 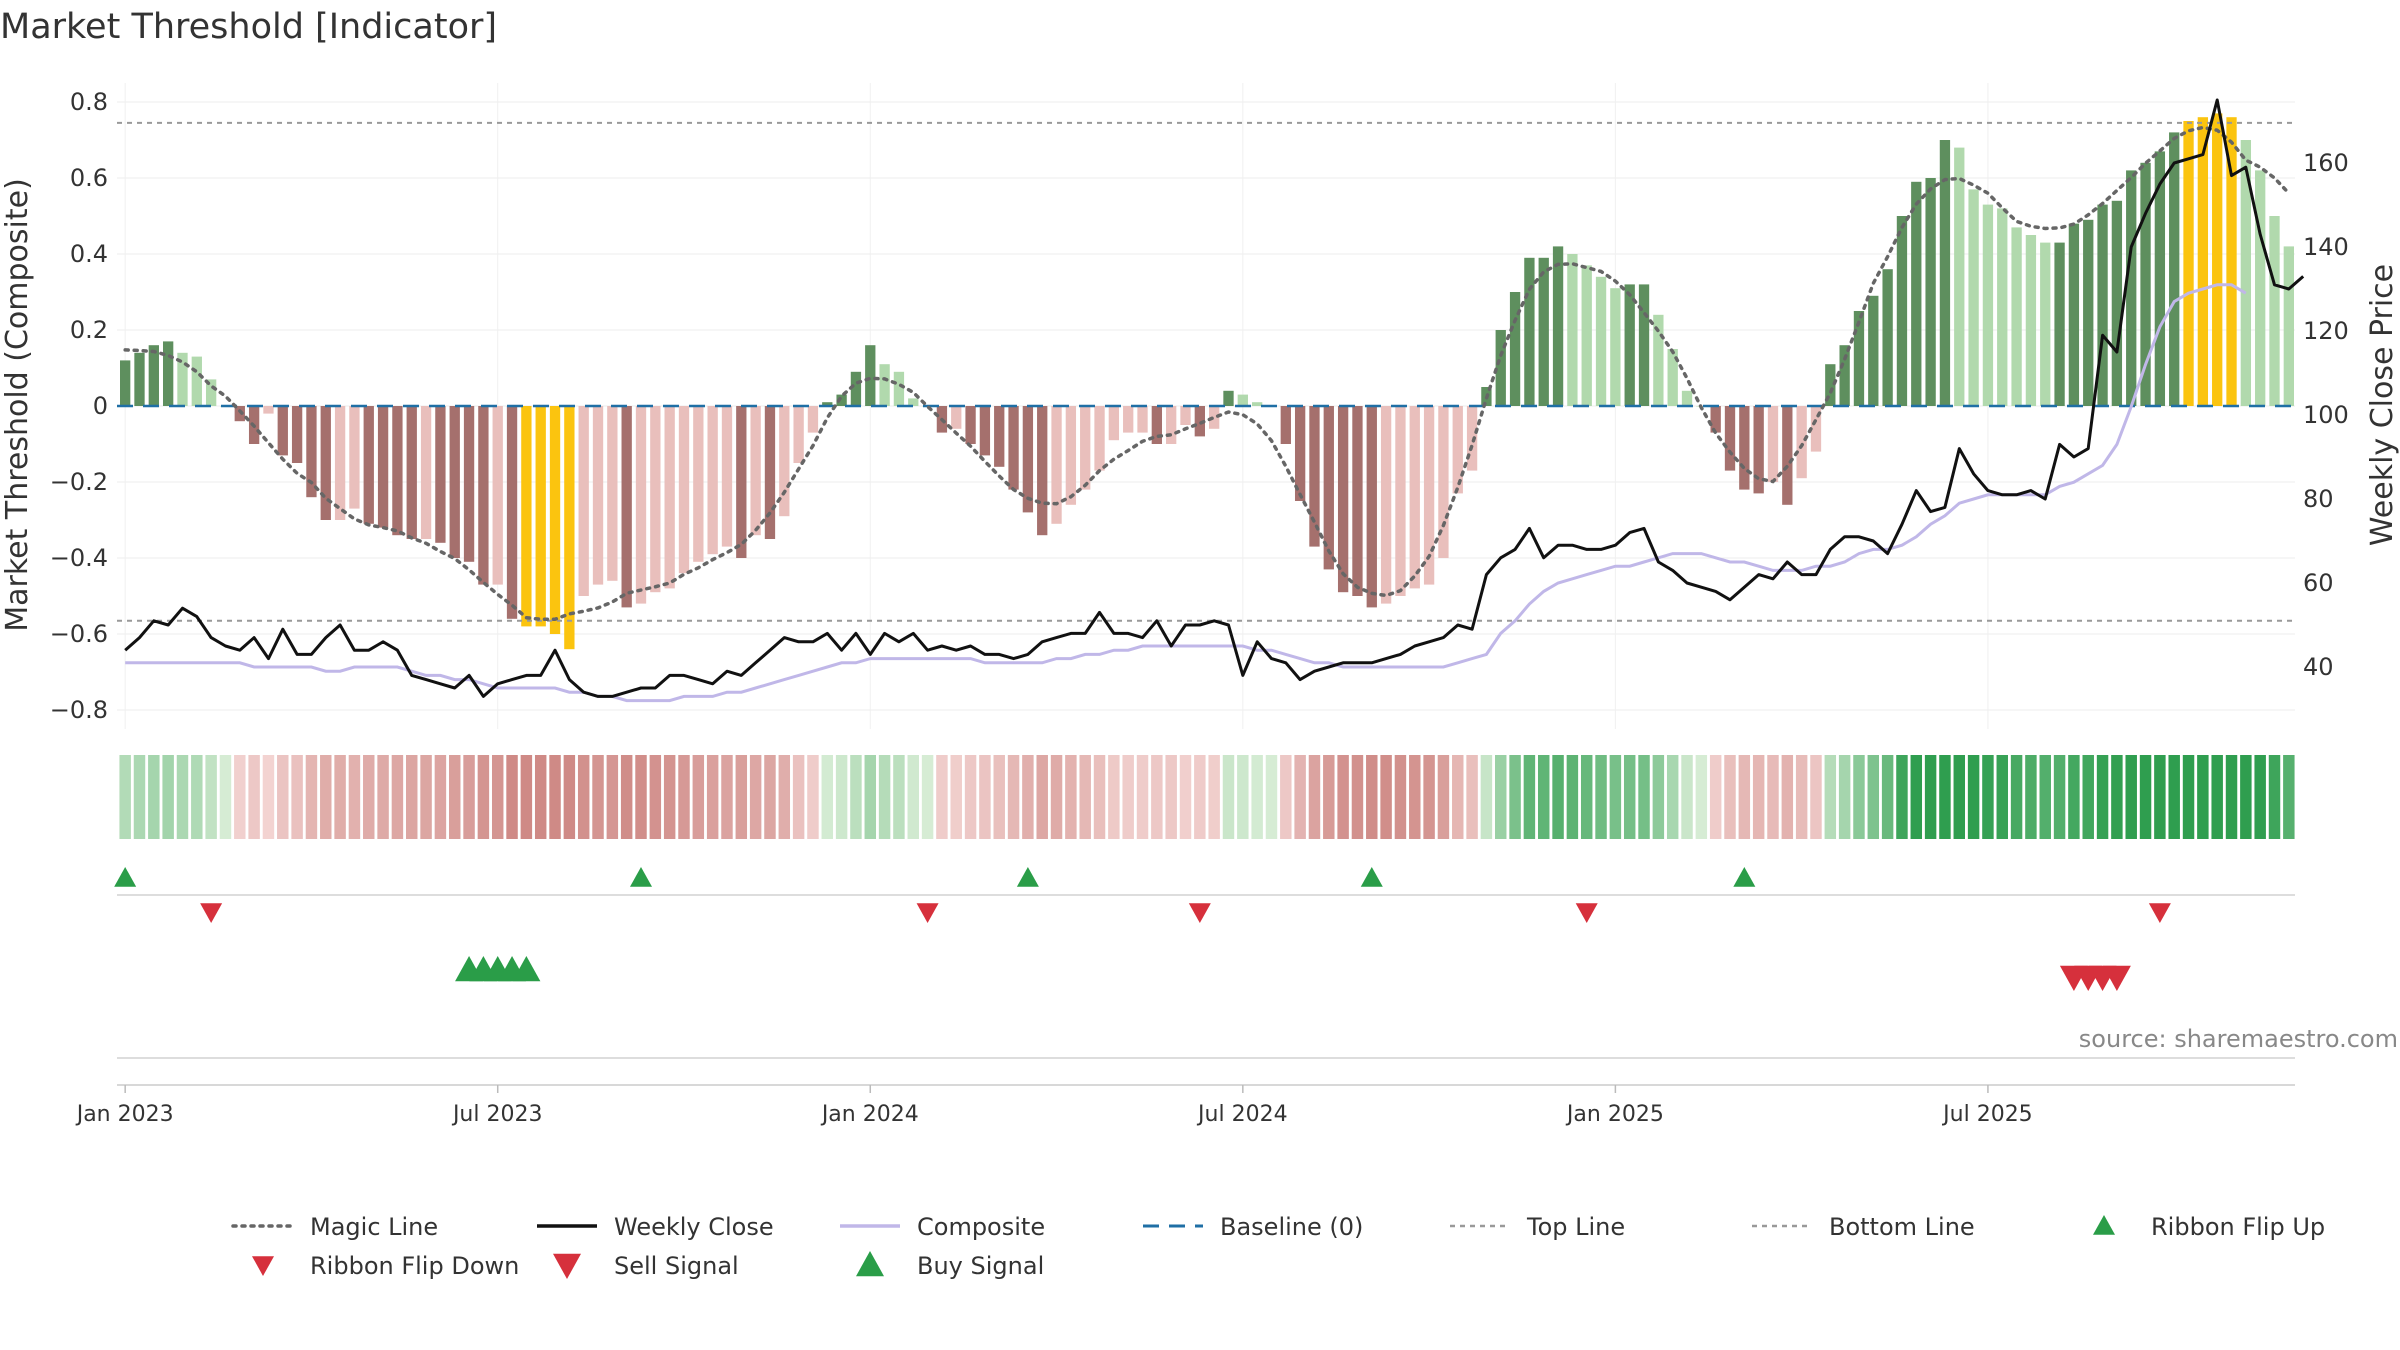 I want to click on y-tick-label-left: −0.8, so click(x=79, y=710).